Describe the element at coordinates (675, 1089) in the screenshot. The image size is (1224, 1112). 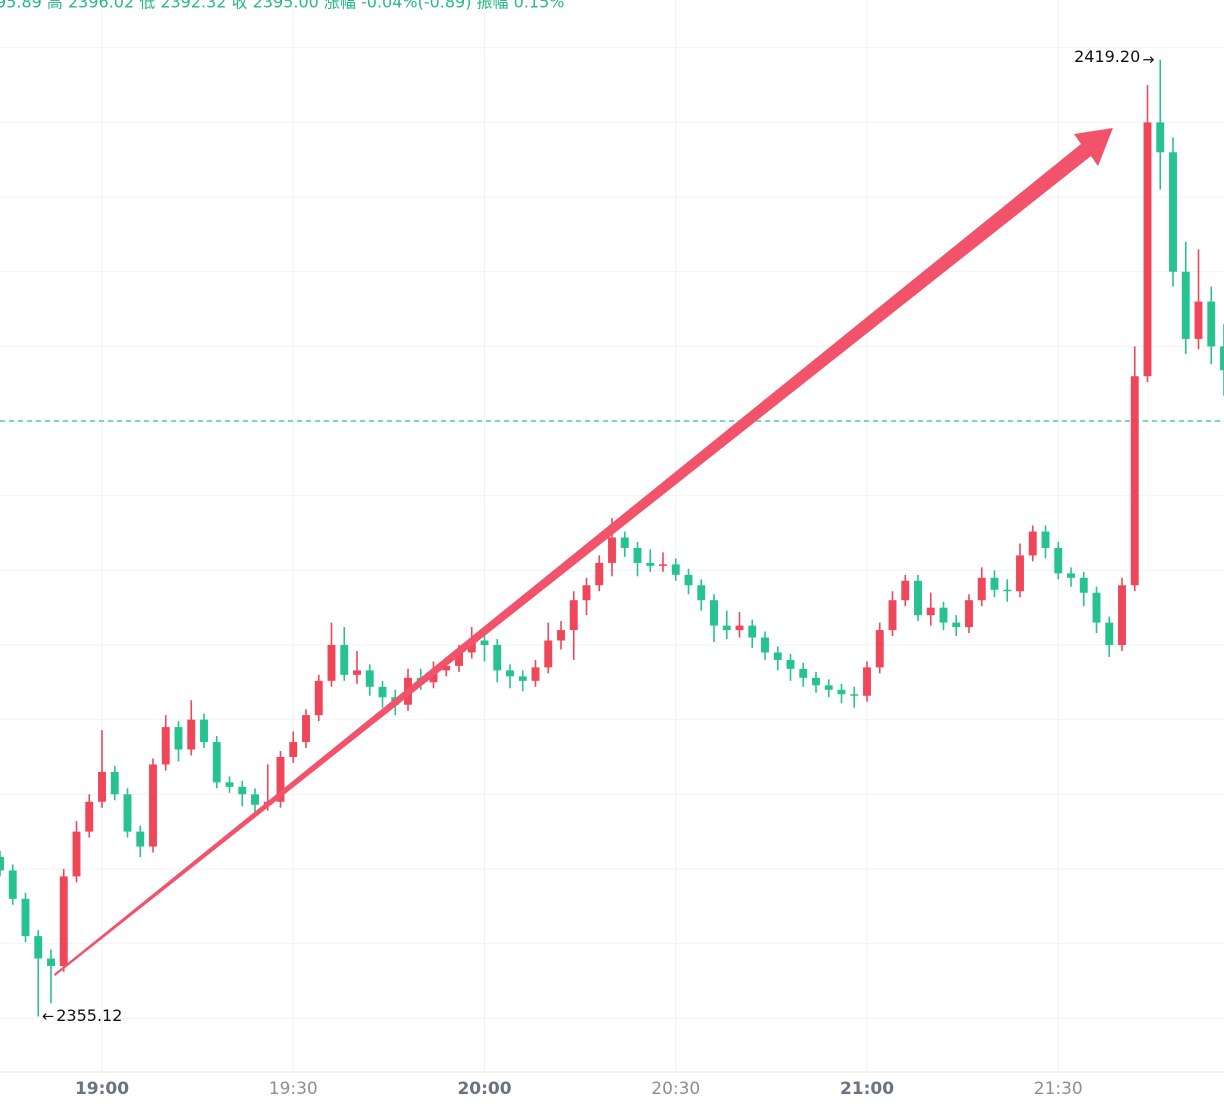
I see `x-tick-label: 20:30` at that location.